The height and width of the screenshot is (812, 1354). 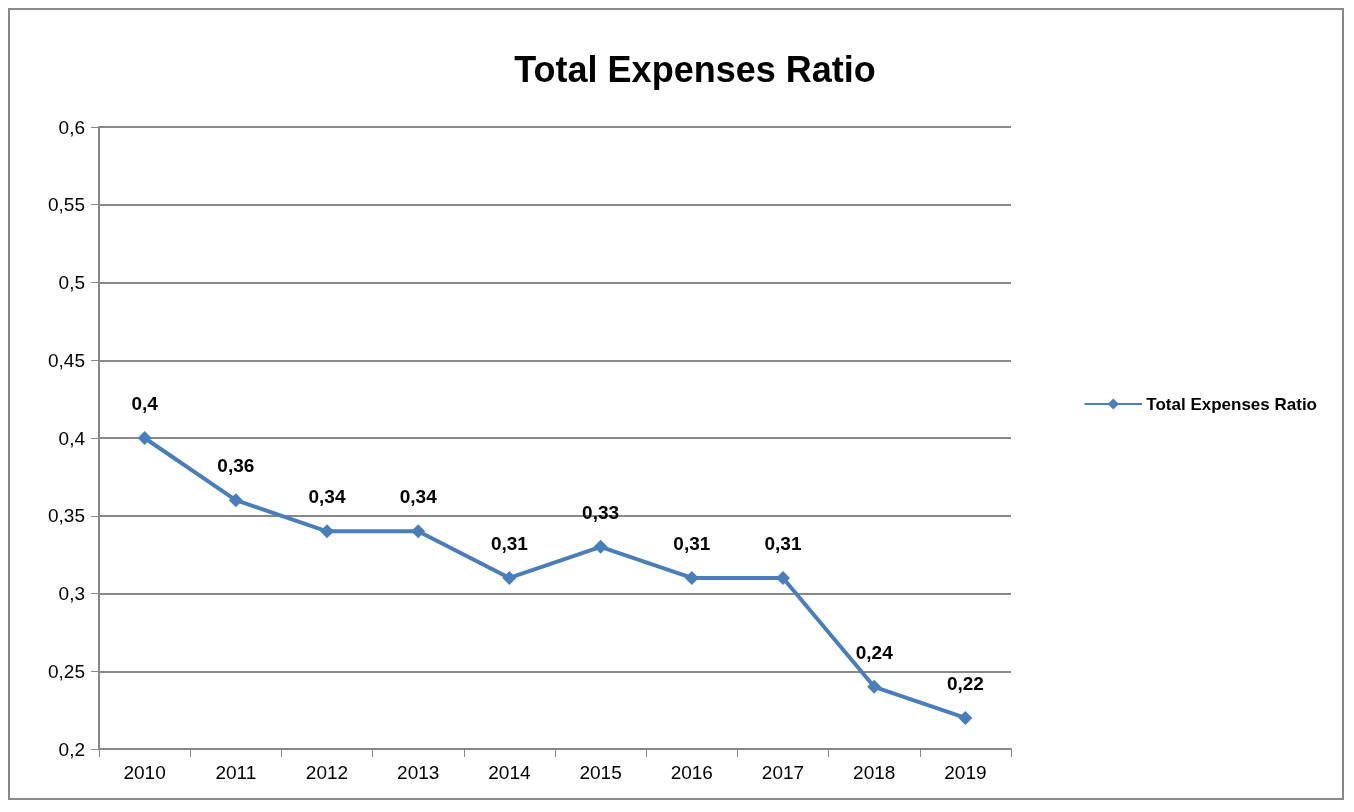 What do you see at coordinates (874, 772) in the screenshot?
I see `x-tick-label: 2018` at bounding box center [874, 772].